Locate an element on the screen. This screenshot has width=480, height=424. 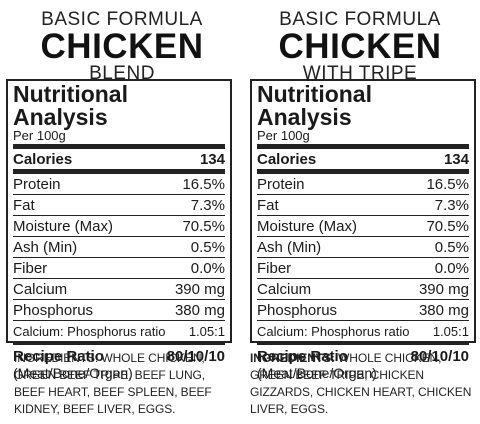
product-header: BASIC FORMULA CHICKEN BLEND is located at coordinates (122, 46).